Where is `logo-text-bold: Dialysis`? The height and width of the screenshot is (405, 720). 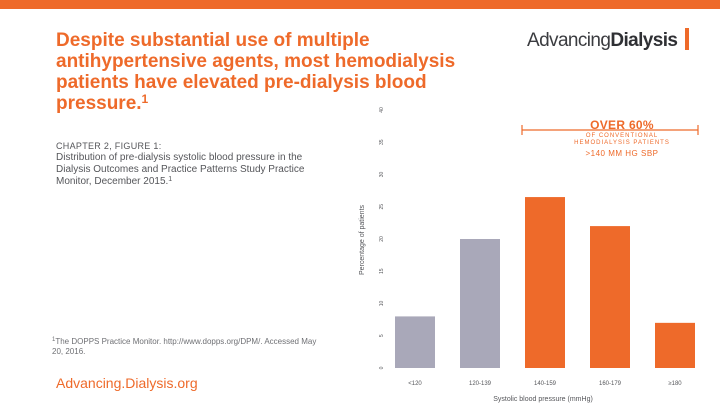 logo-text-bold: Dialysis is located at coordinates (644, 40).